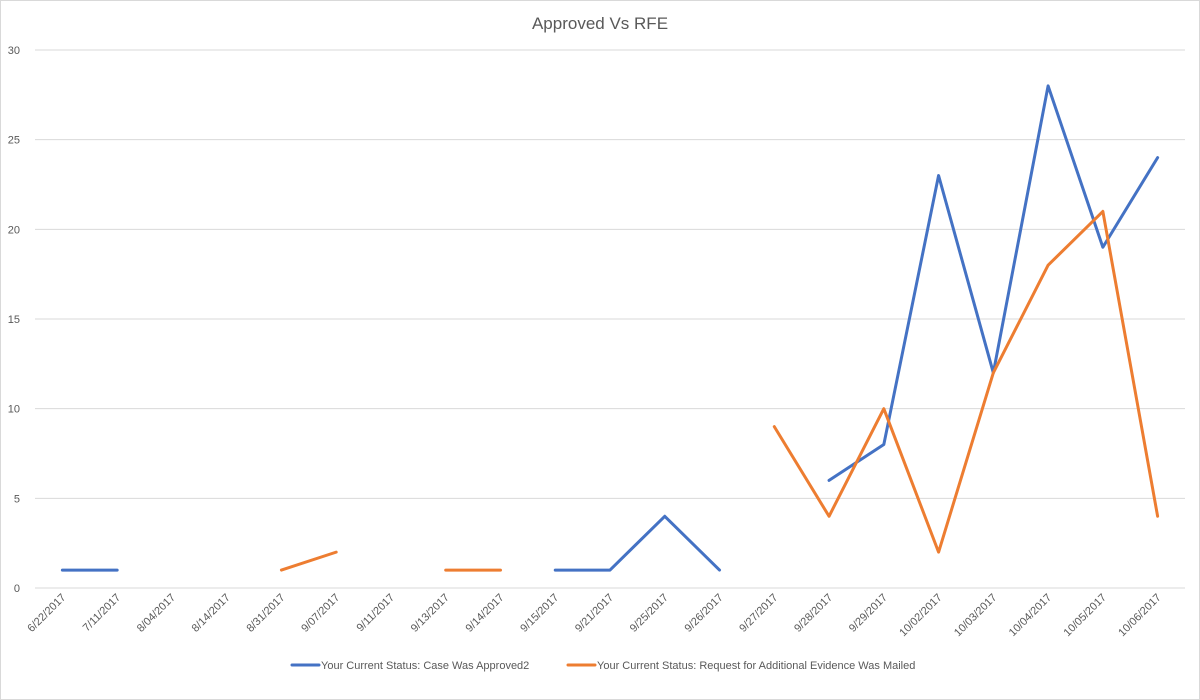  Describe the element at coordinates (102, 613) in the screenshot. I see `x-tick-label: 7/11/2017` at that location.